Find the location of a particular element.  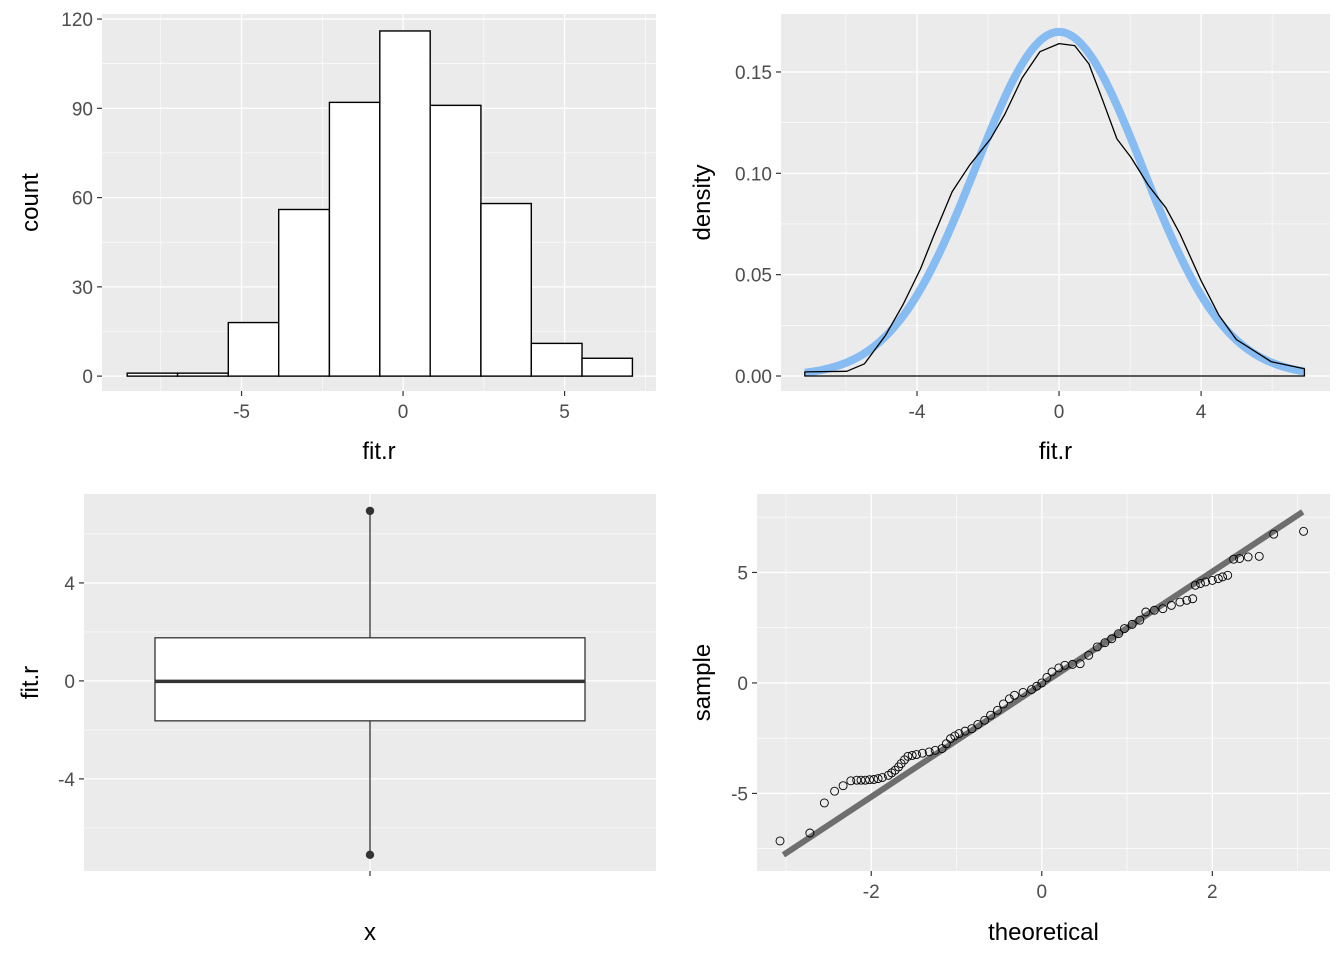

x-tick-label: 4 is located at coordinates (1201, 412).